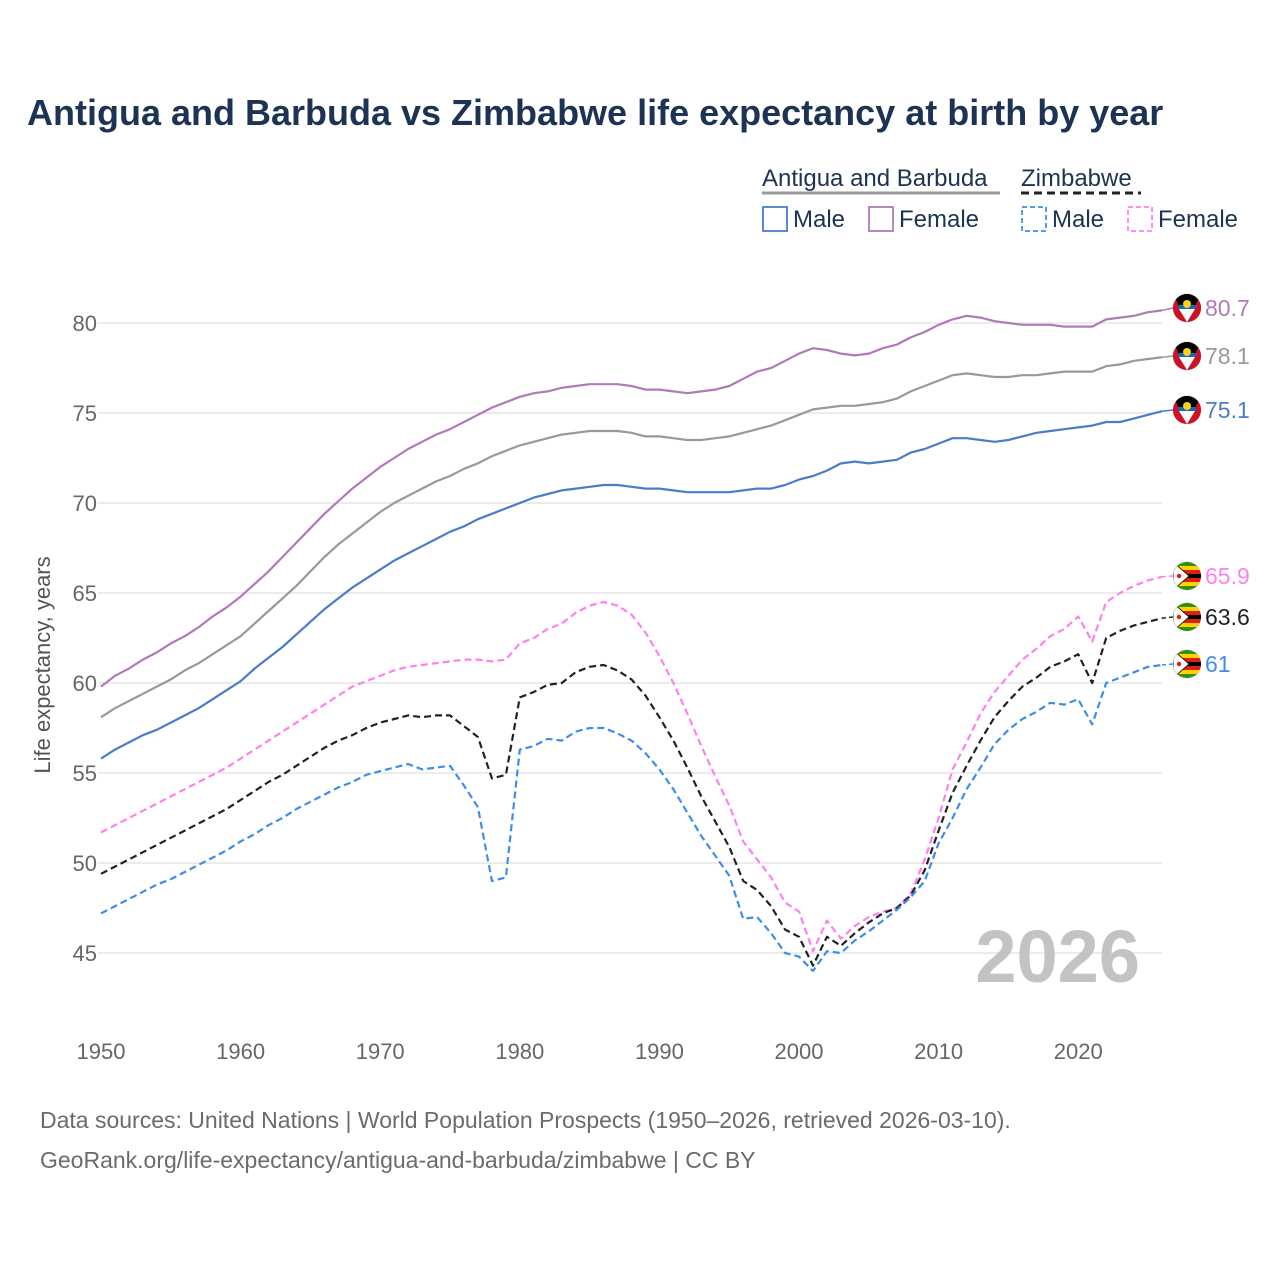 The width and height of the screenshot is (1280, 1280). I want to click on legend-swatch-antigua-male, so click(775, 219).